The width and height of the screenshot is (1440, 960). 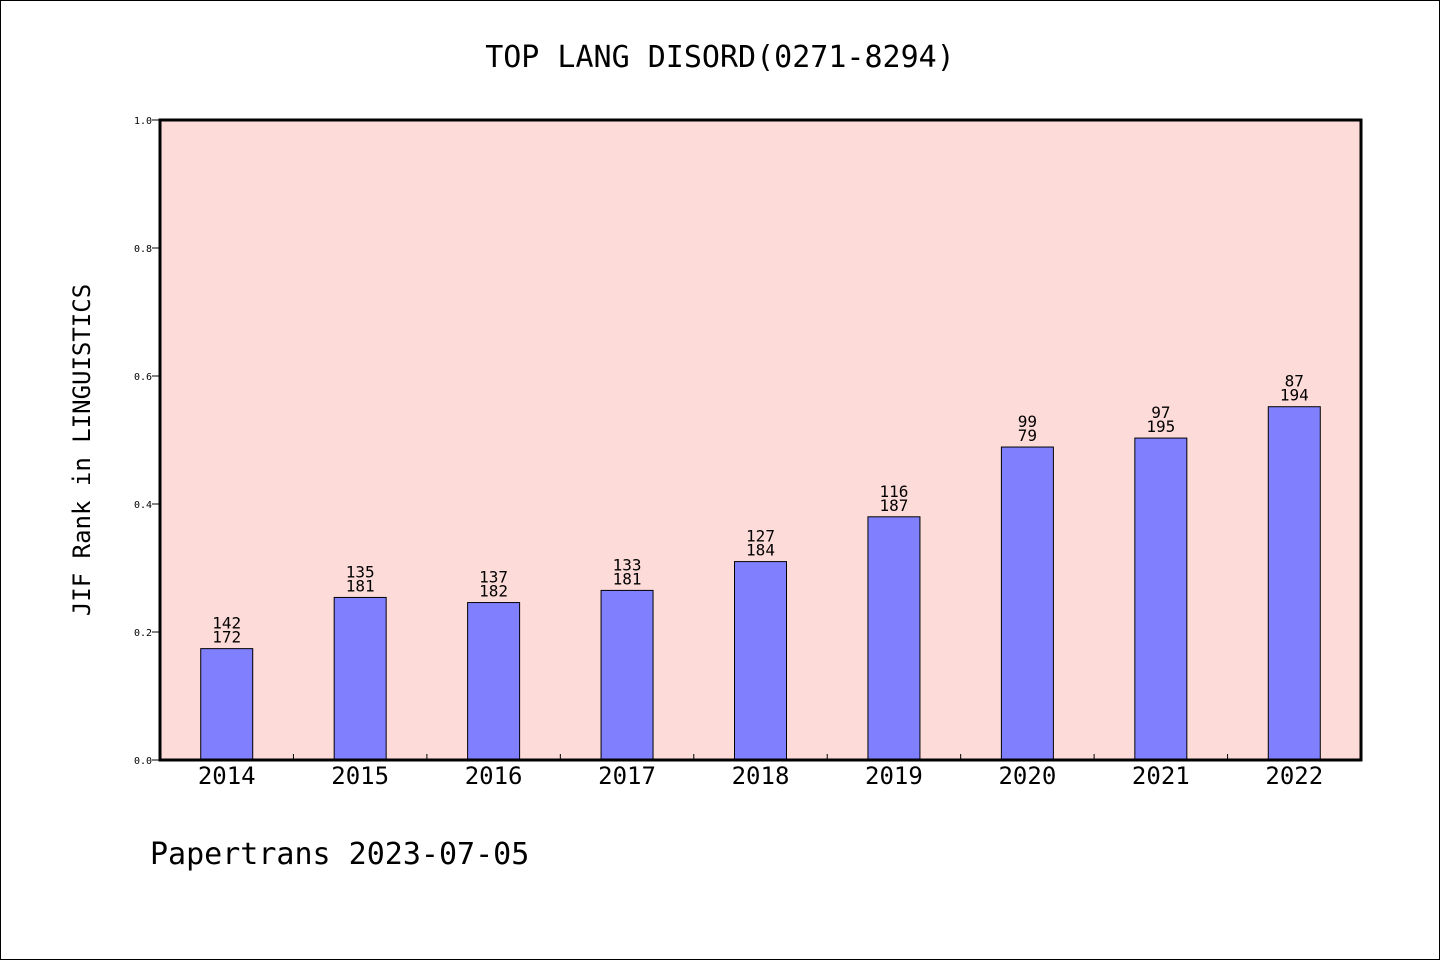 I want to click on bar-rank-label: 127, so click(x=760, y=536).